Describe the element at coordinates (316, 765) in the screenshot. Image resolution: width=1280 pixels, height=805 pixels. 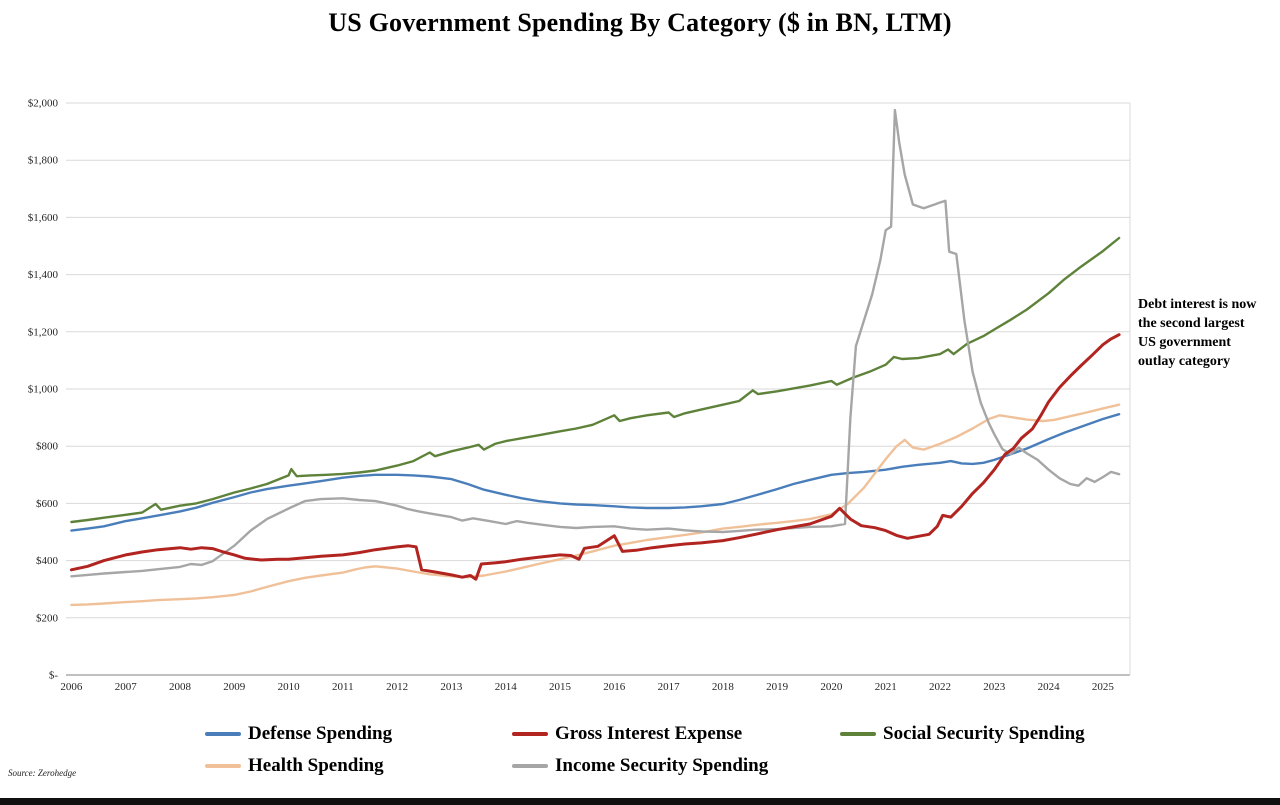
I see `legend-label-health-spending: Health Spending` at that location.